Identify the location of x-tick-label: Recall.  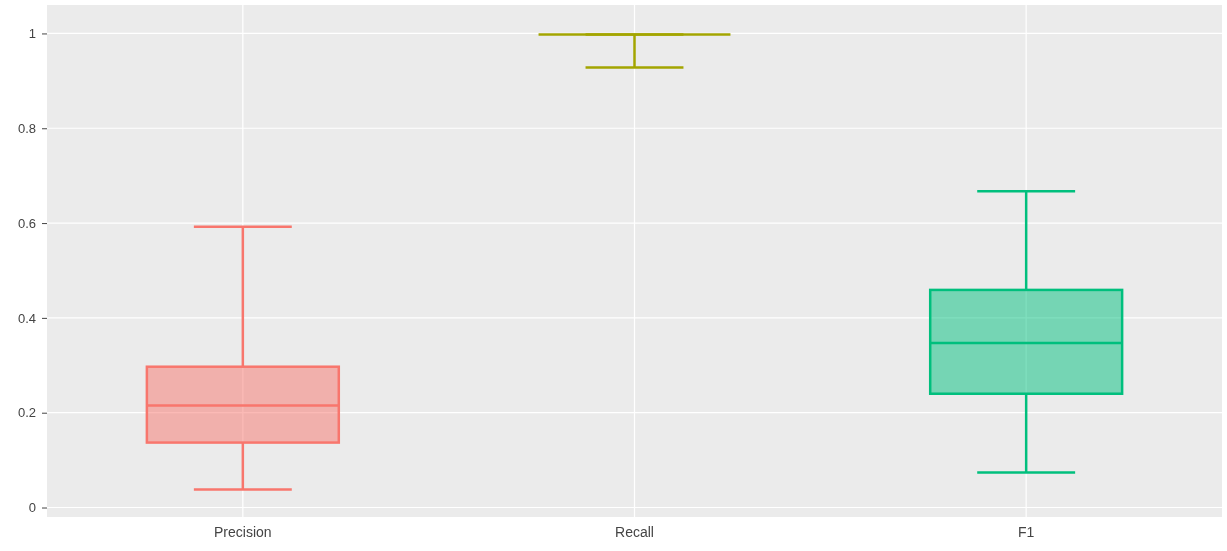
(634, 531).